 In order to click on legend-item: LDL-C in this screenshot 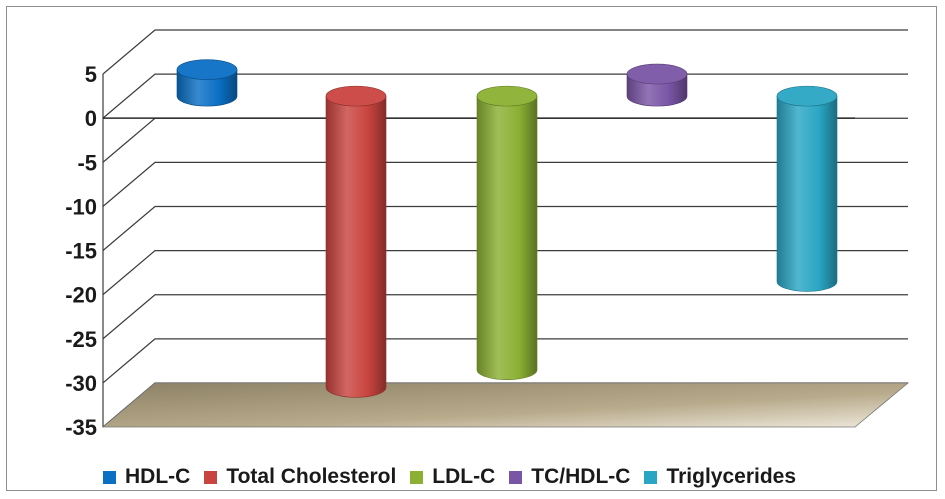, I will do `click(452, 477)`.